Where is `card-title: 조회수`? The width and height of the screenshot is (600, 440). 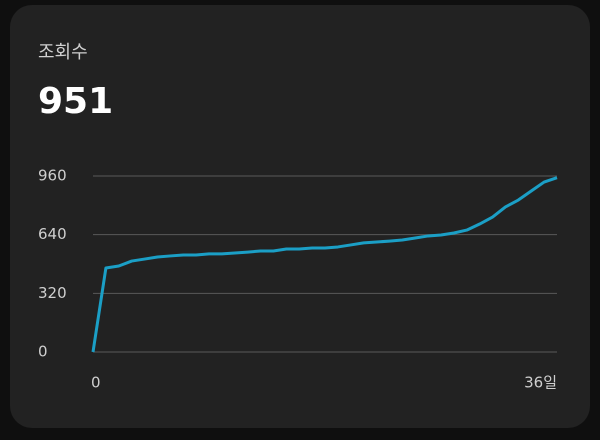
card-title: 조회수 is located at coordinates (63, 52).